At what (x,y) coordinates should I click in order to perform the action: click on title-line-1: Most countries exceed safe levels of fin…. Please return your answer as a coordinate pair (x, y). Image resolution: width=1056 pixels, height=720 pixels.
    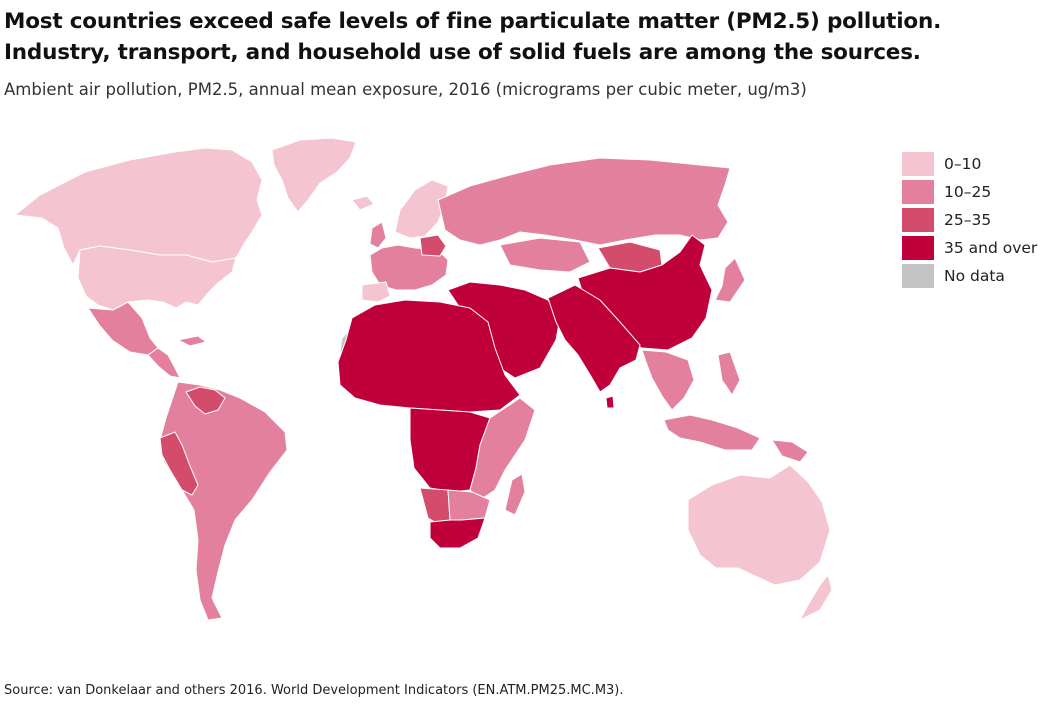
    Looking at the image, I should click on (473, 21).